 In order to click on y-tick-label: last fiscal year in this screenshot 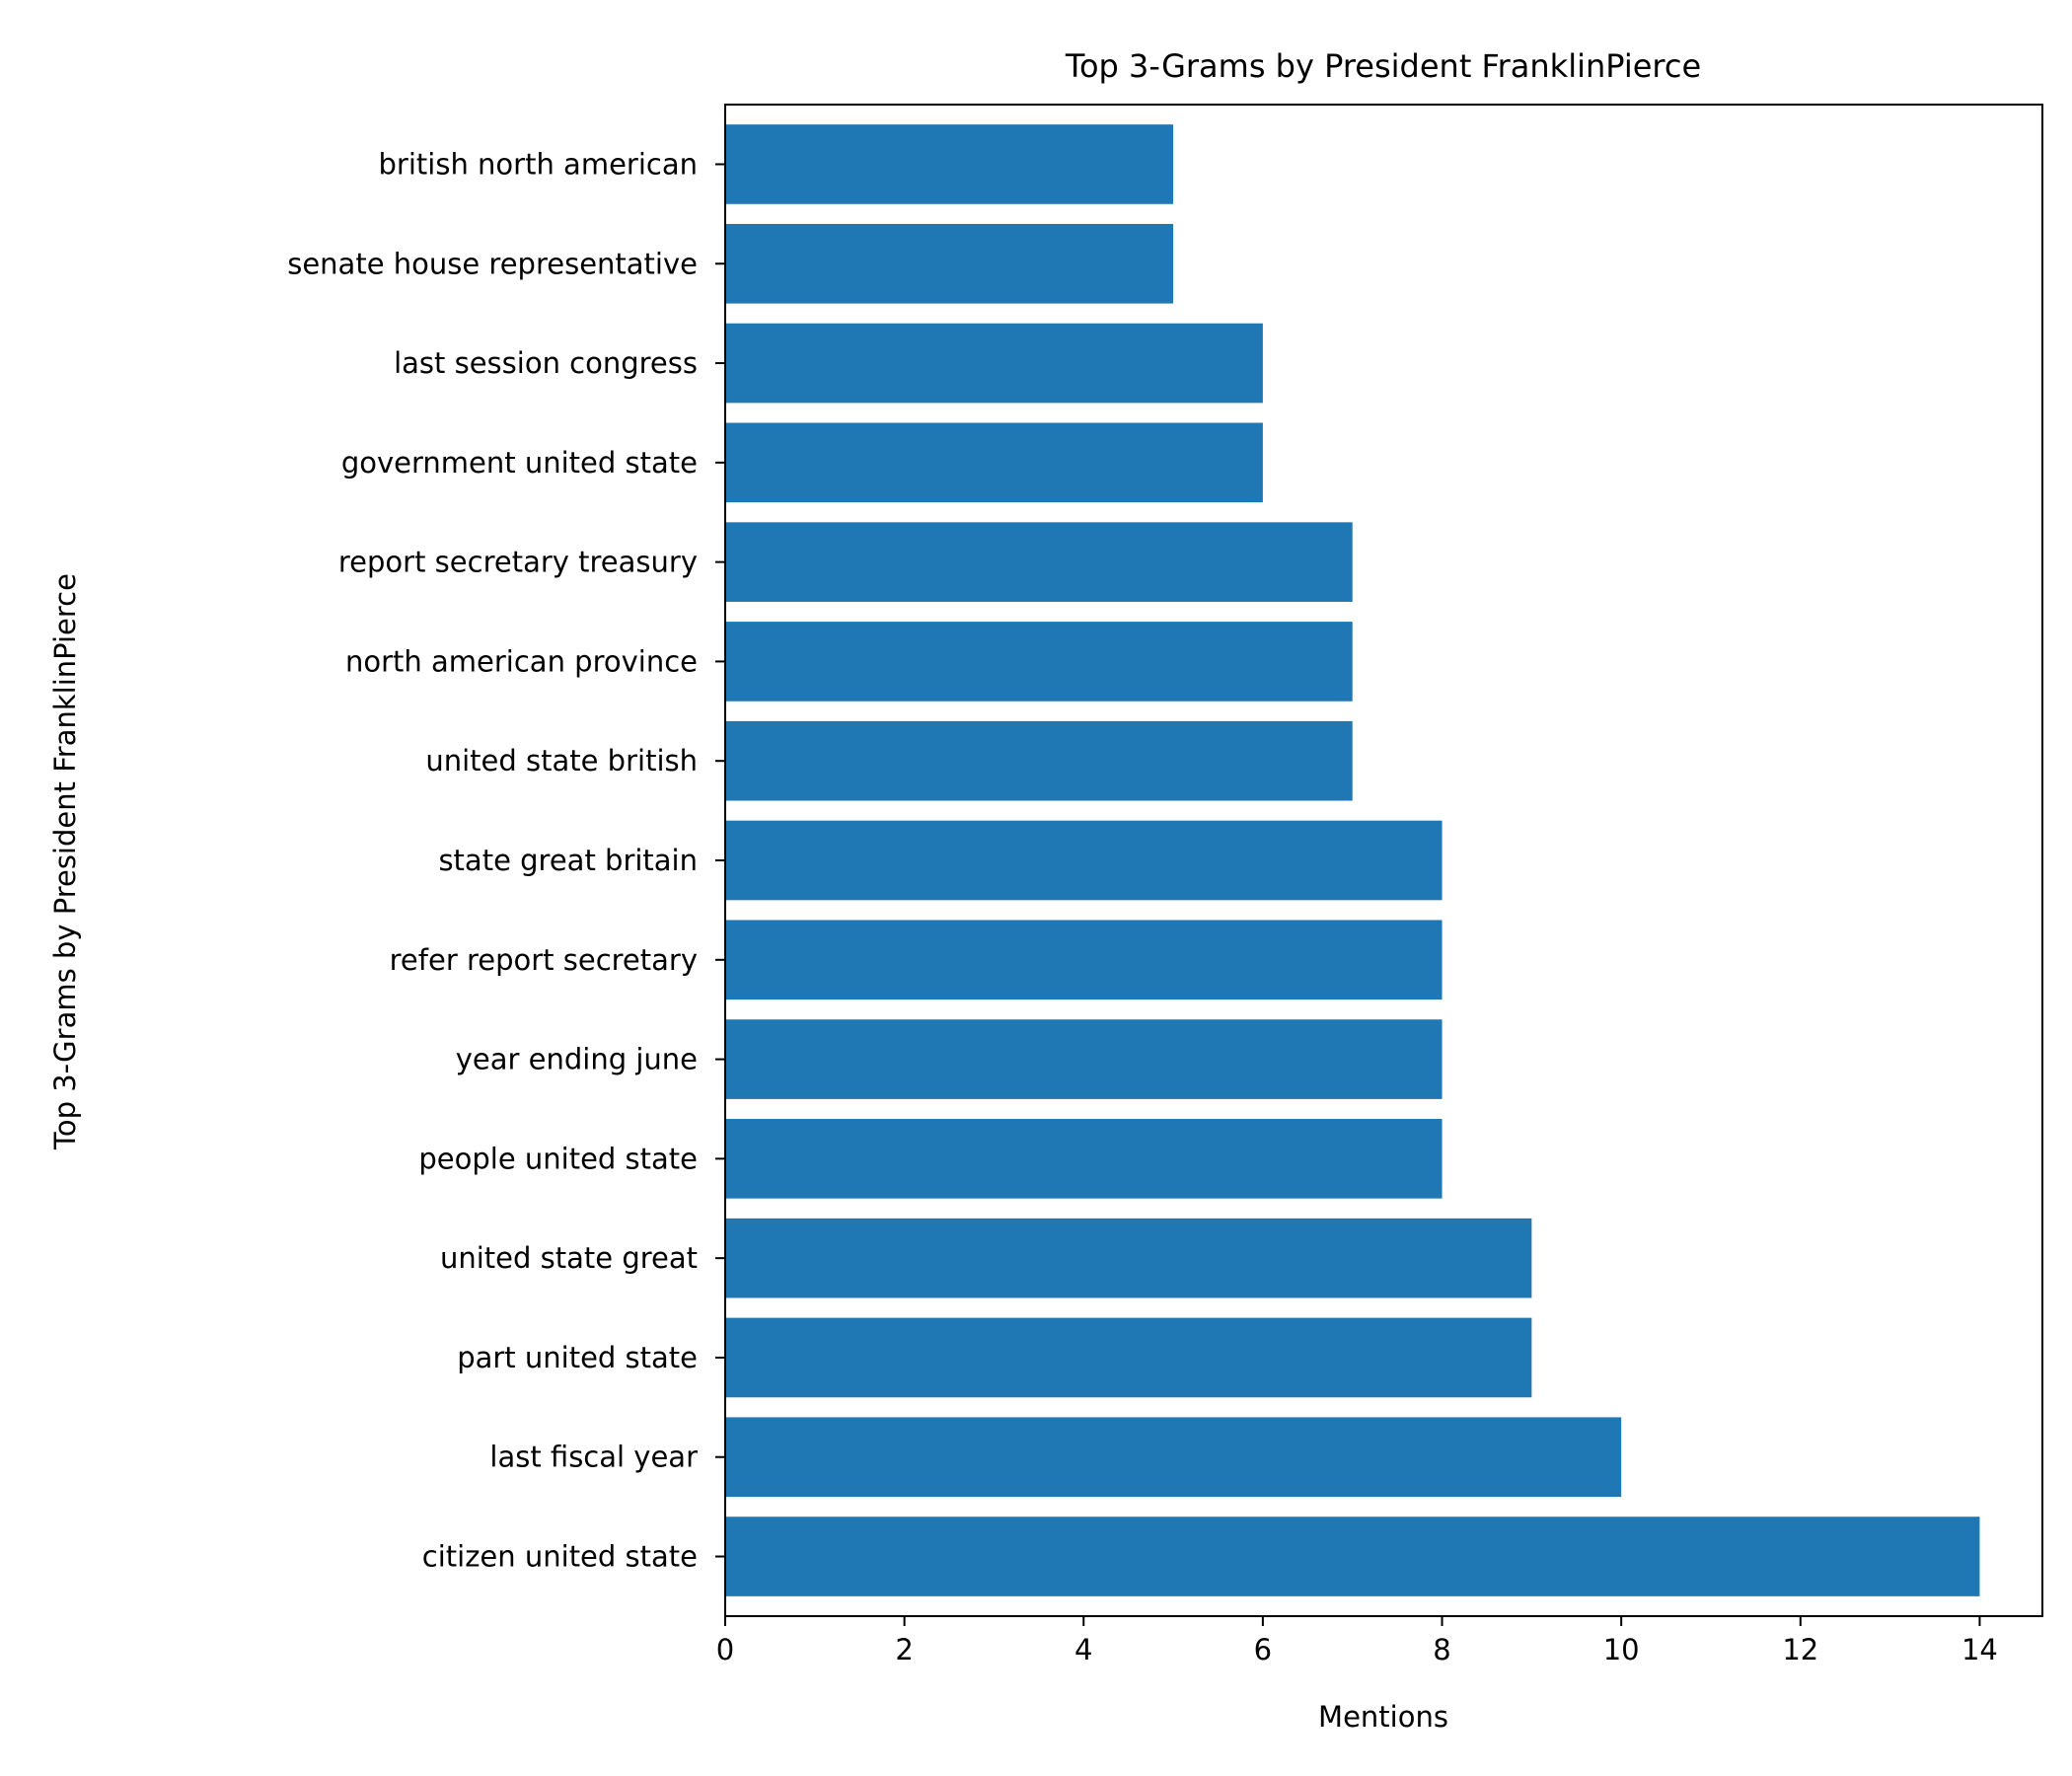, I will do `click(594, 1458)`.